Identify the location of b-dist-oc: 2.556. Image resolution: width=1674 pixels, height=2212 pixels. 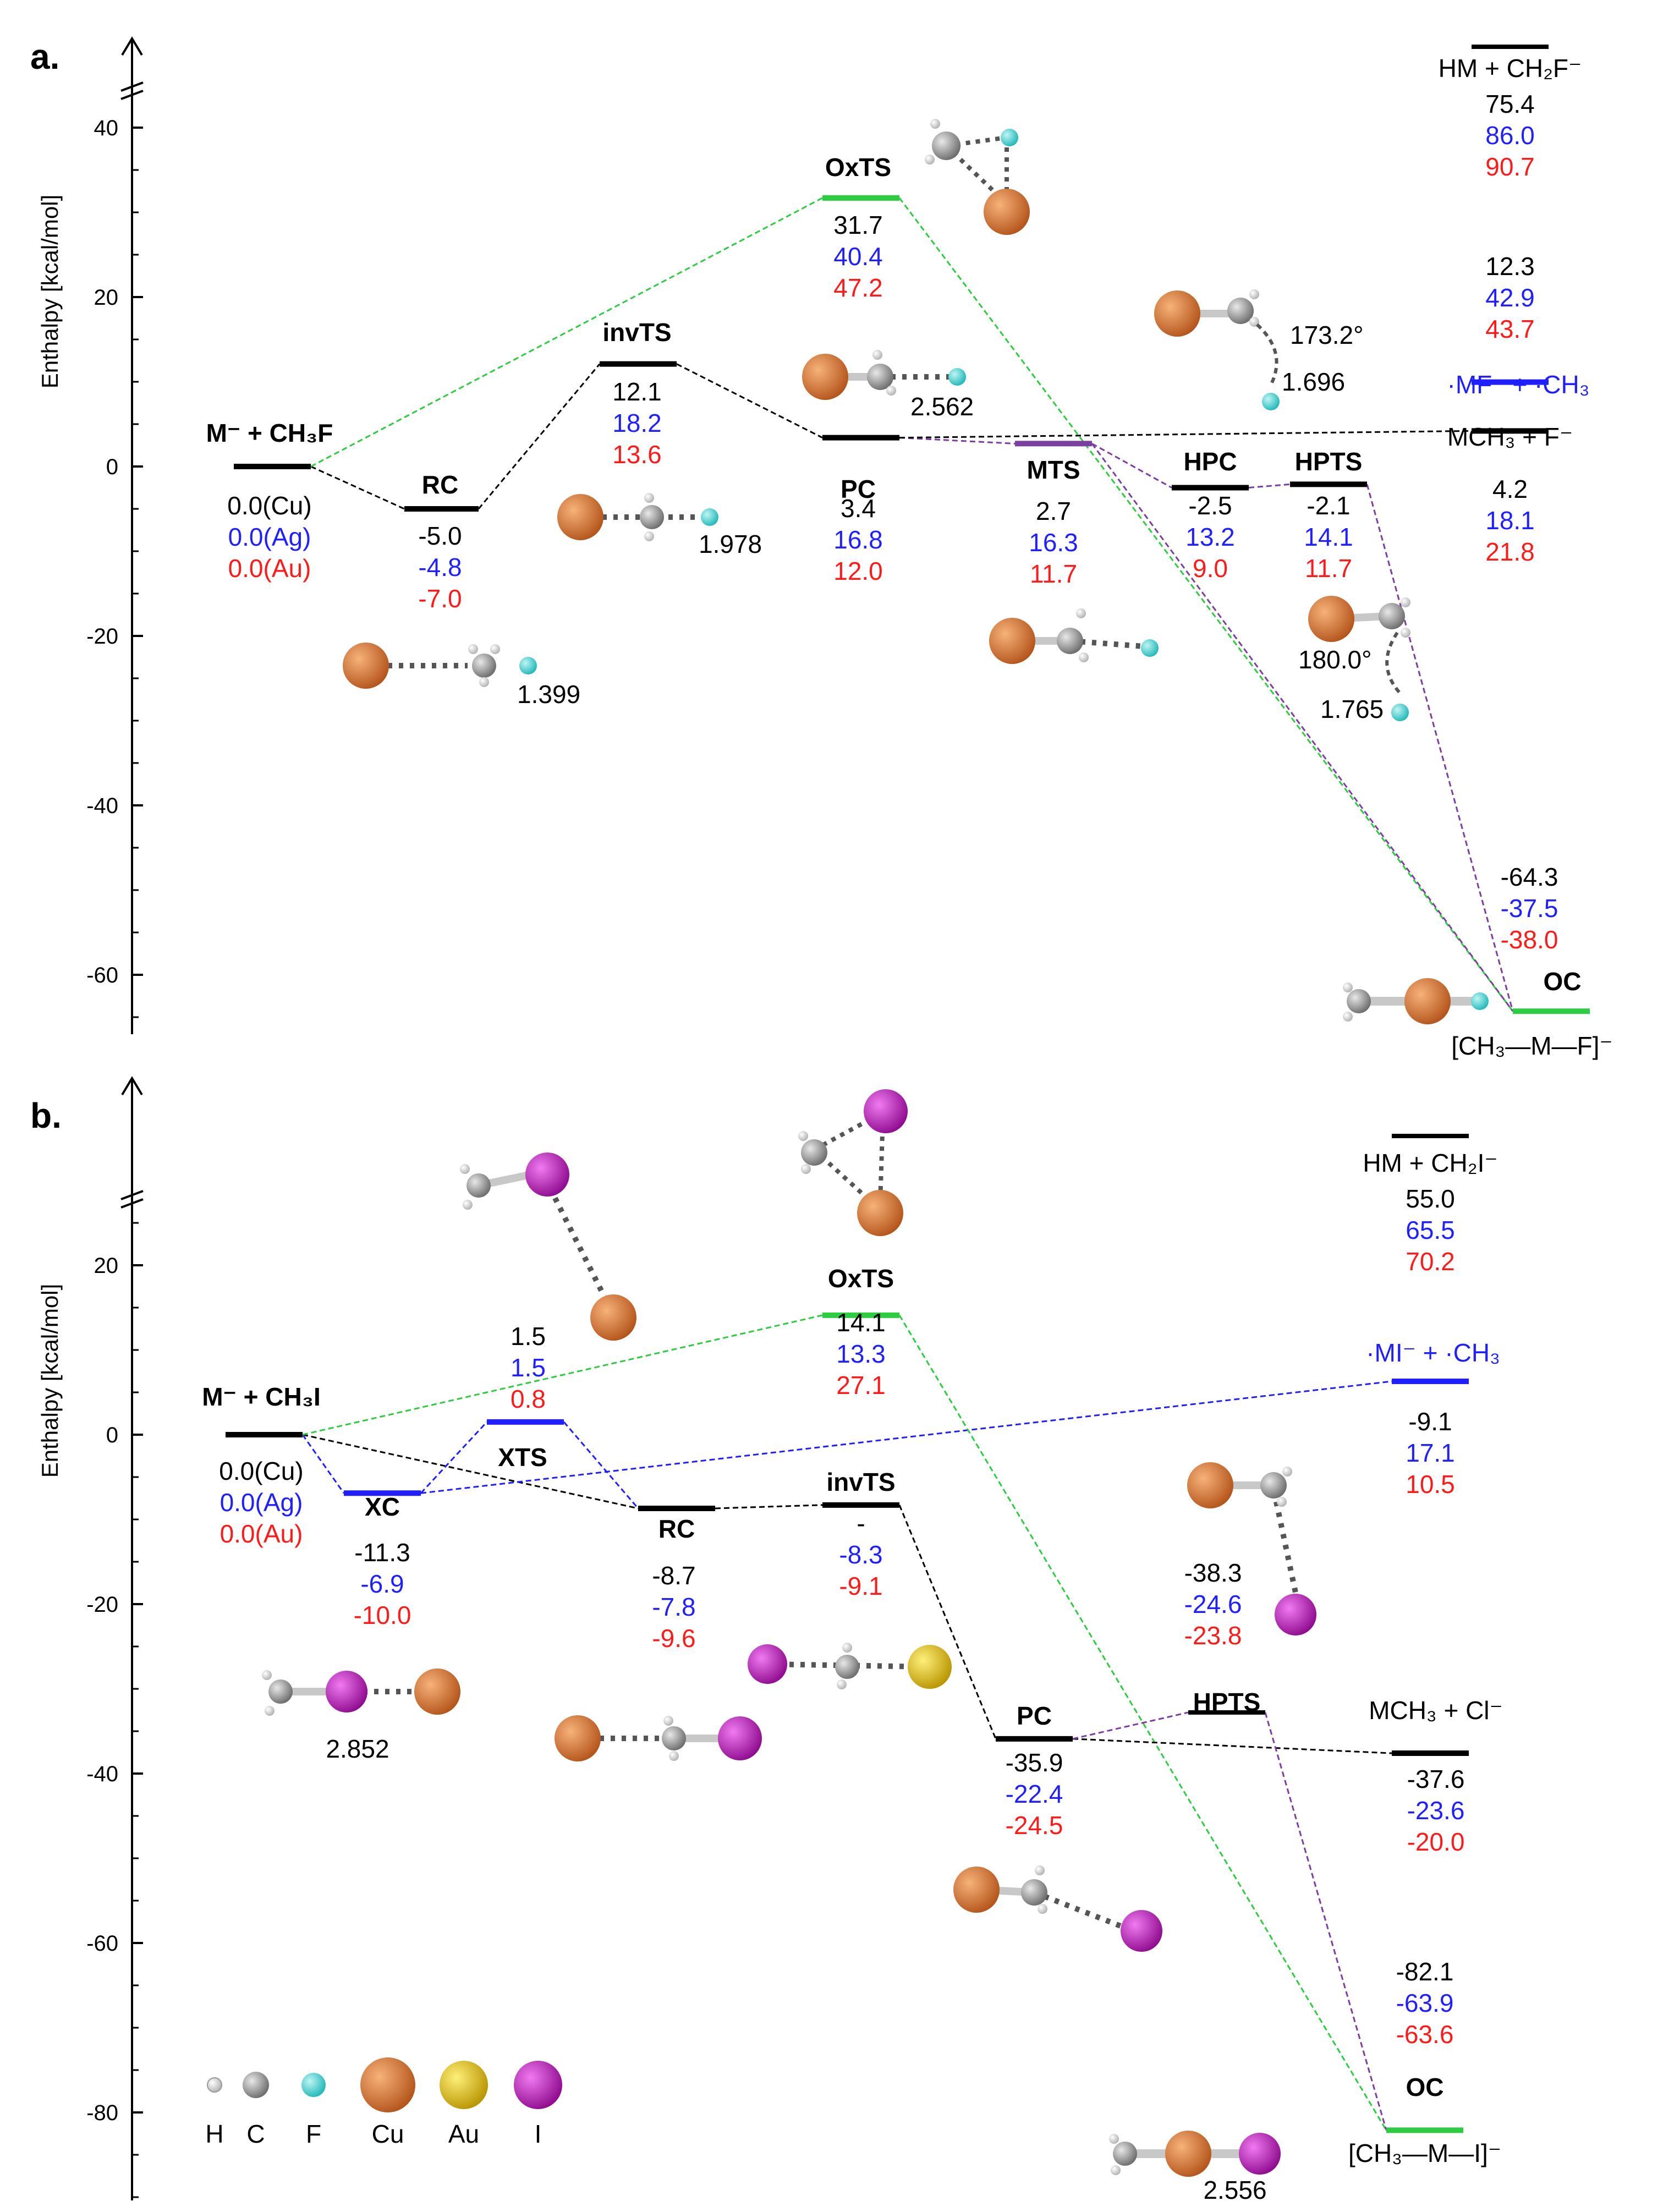
(1234, 2190).